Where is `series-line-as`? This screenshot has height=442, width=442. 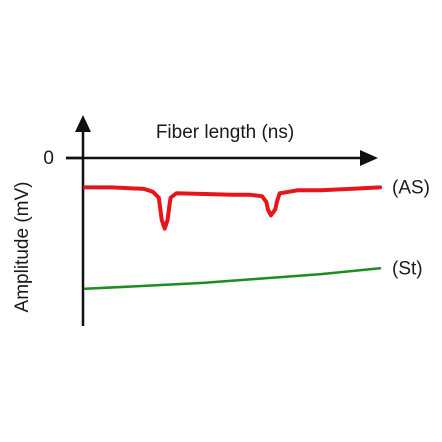 series-line-as is located at coordinates (232, 208).